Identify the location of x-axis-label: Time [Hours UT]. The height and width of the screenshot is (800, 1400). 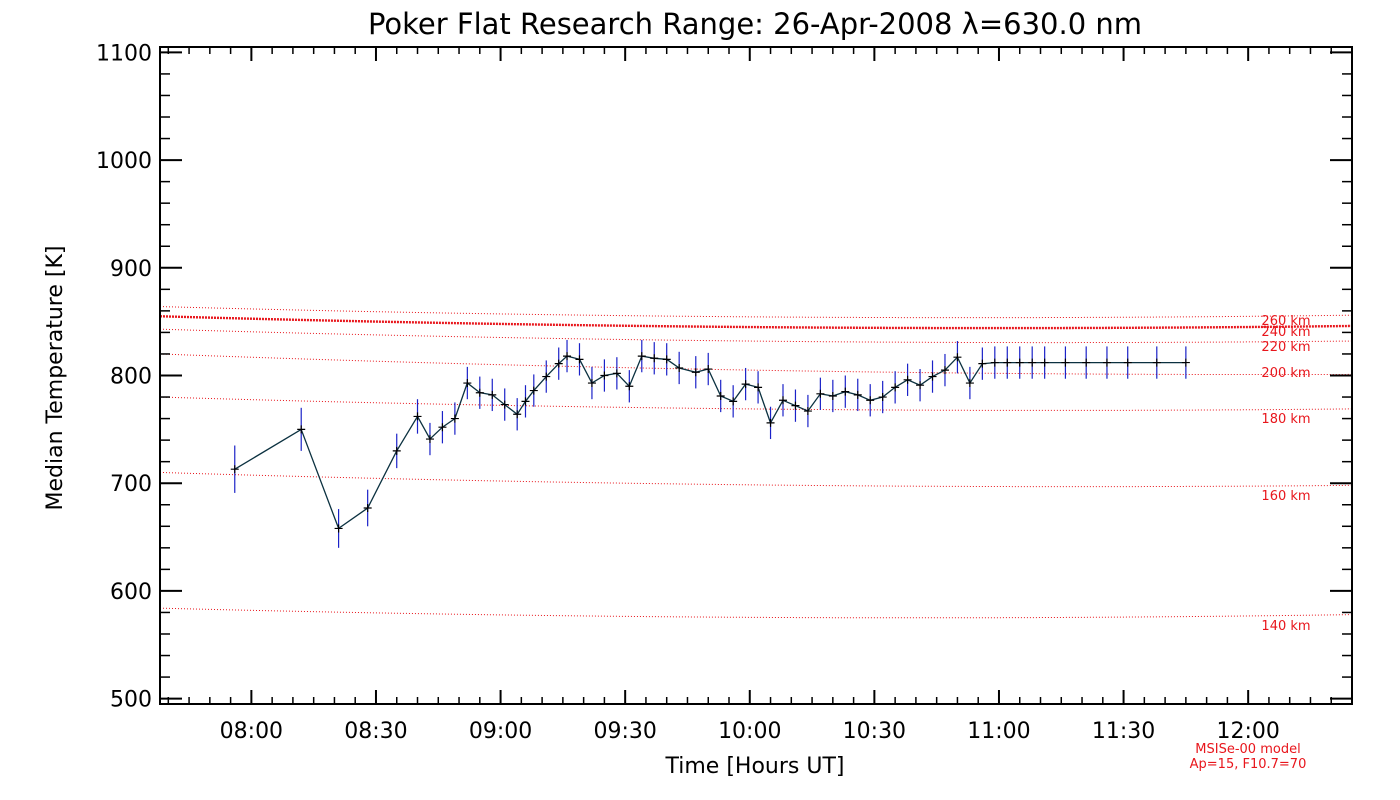
(755, 766).